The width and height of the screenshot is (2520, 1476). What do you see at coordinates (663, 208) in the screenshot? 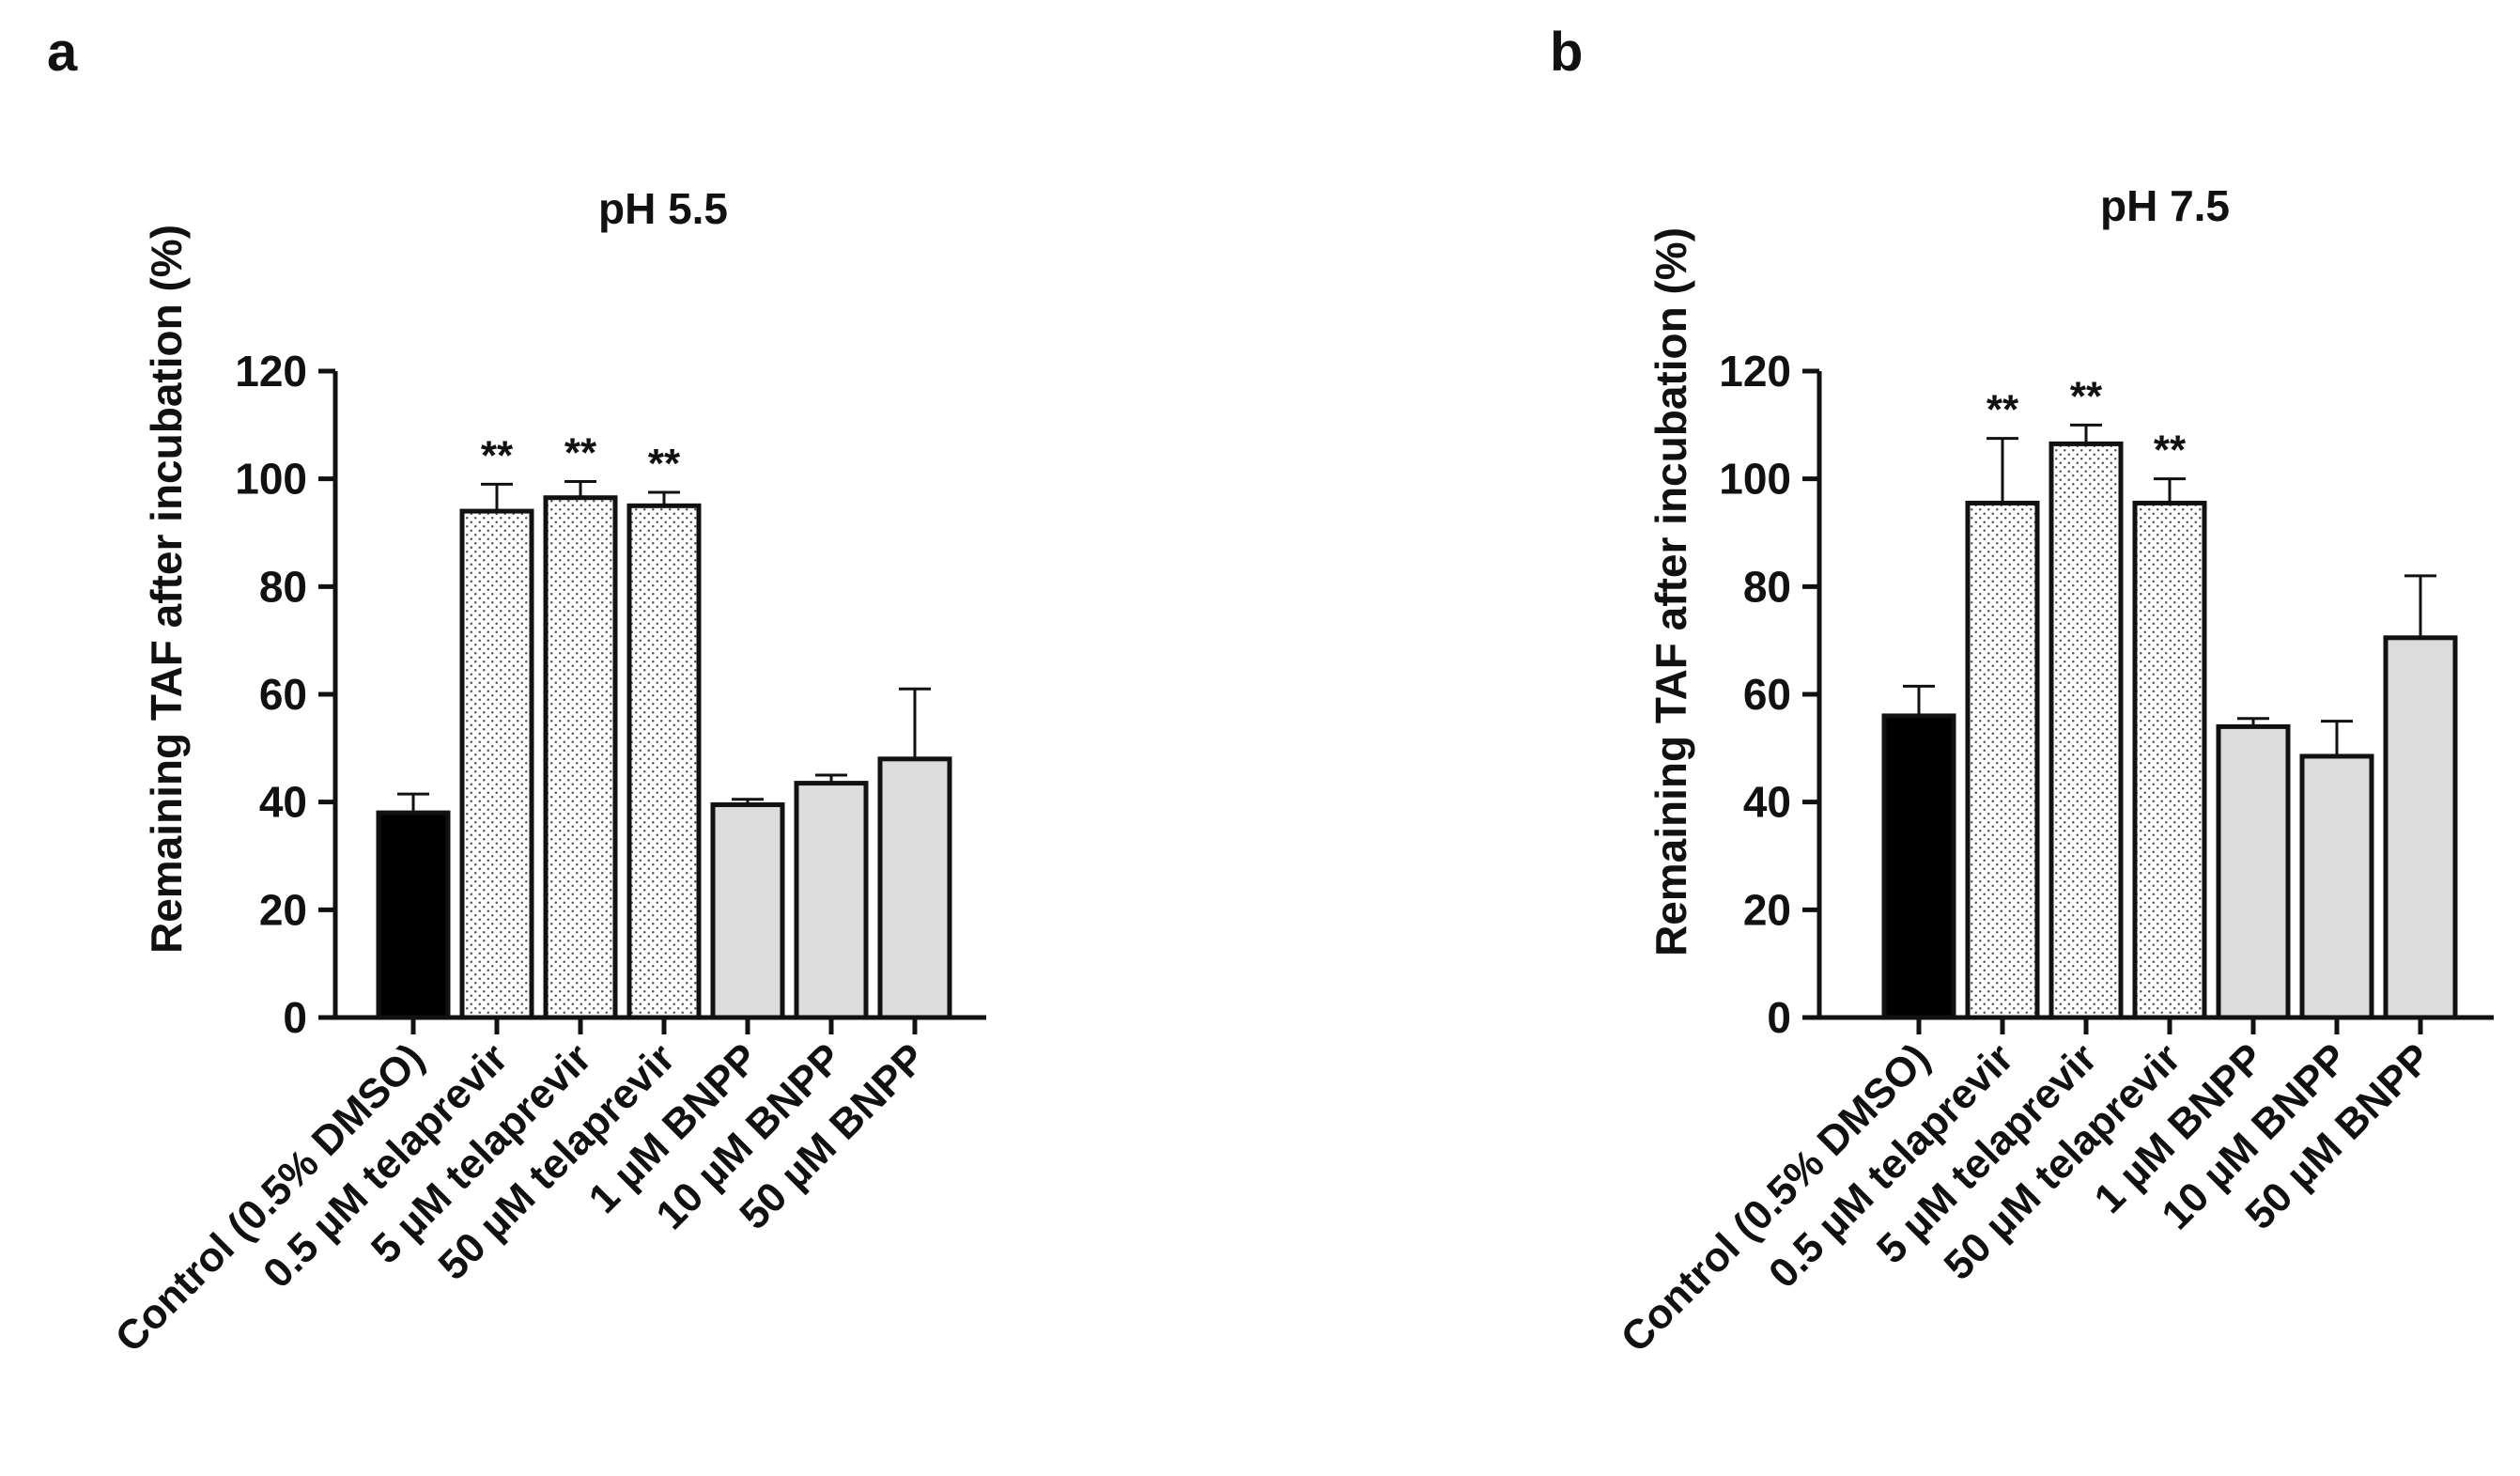
I see `chart-title: pH 5.5` at bounding box center [663, 208].